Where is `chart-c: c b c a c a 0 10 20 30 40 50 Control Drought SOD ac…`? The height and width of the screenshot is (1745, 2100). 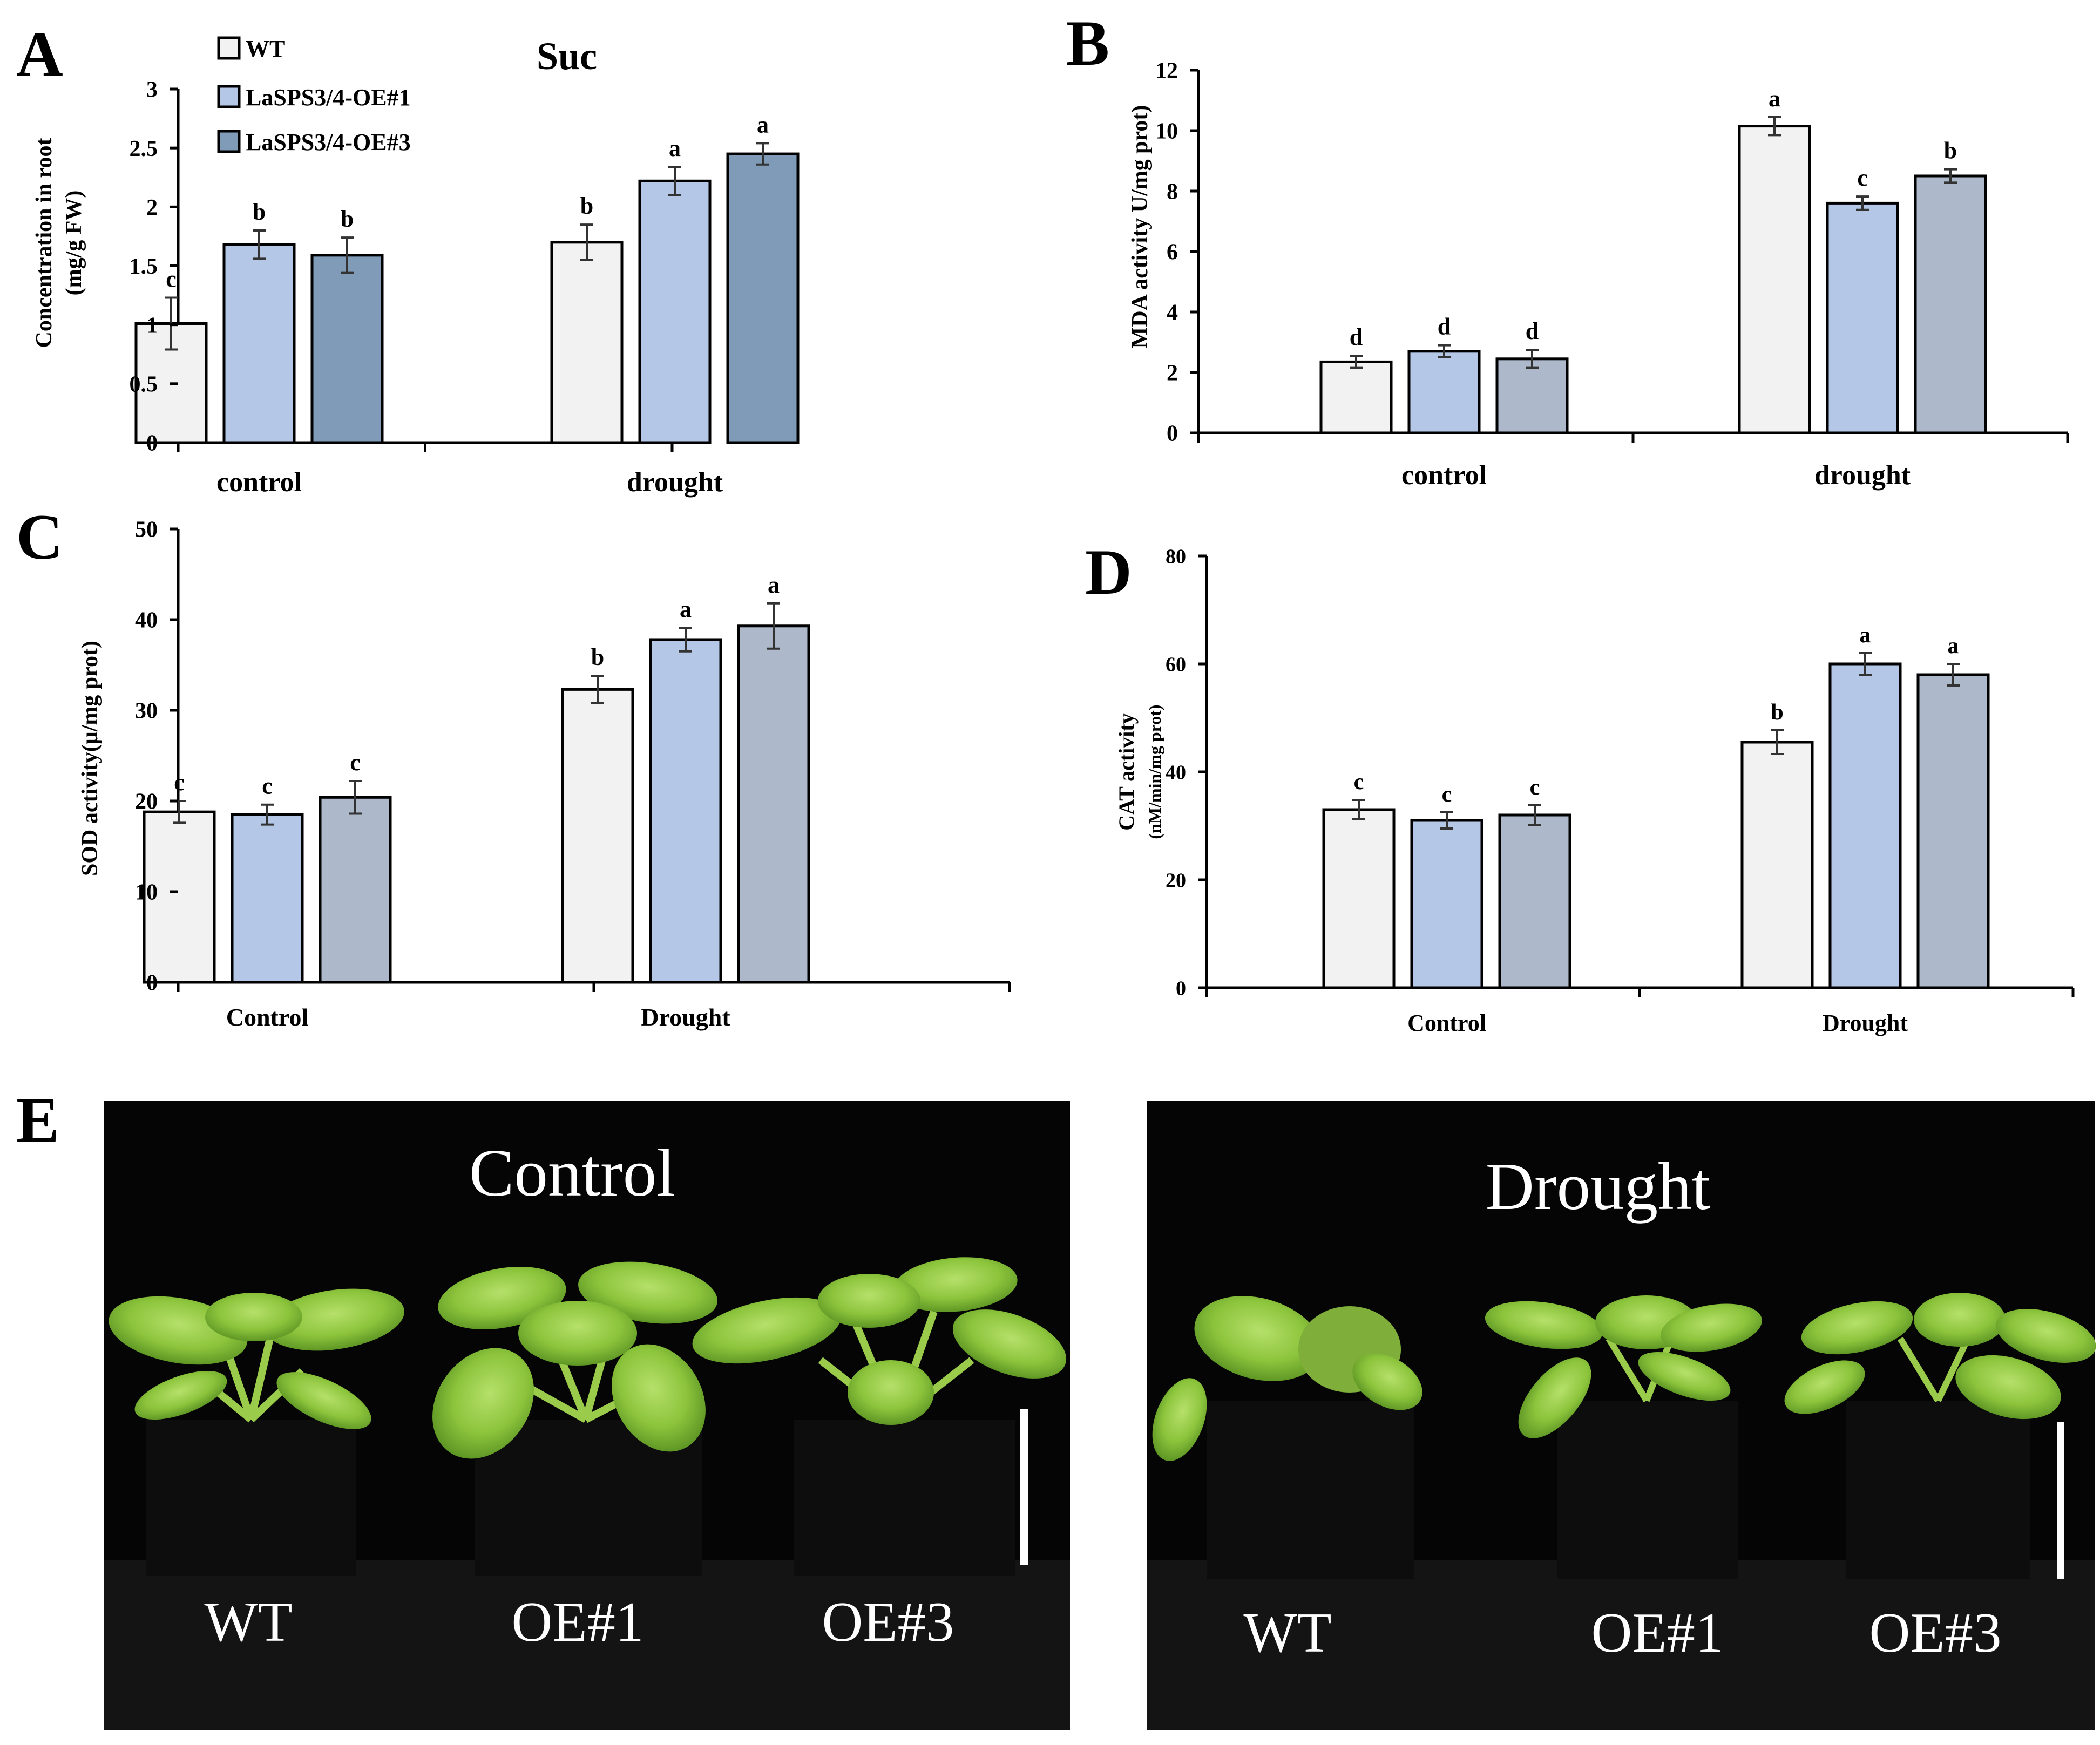
chart-c: c b c a c a 0 10 20 30 40 50 Control Drought SOD ac… is located at coordinates (544, 774).